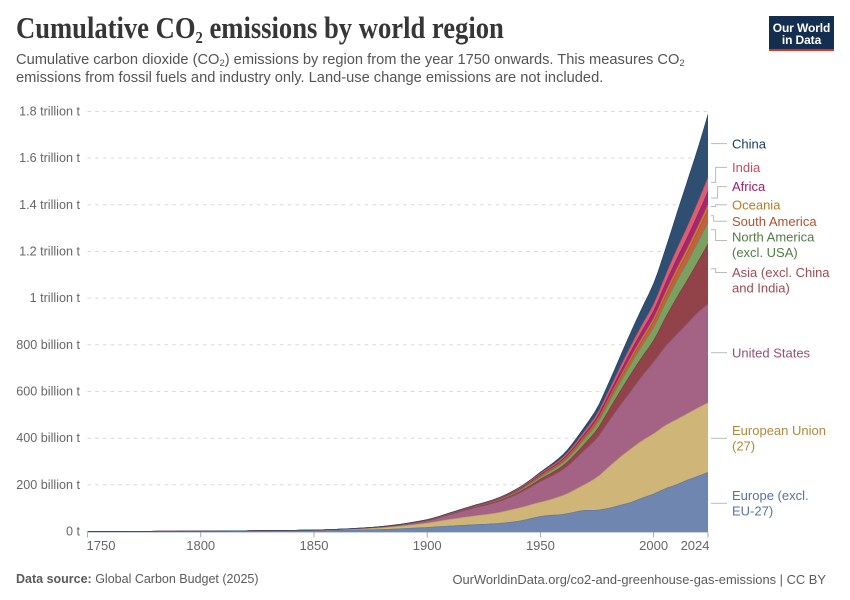 This screenshot has height=600, width=850. Describe the element at coordinates (653, 545) in the screenshot. I see `svg-text: 2000` at that location.